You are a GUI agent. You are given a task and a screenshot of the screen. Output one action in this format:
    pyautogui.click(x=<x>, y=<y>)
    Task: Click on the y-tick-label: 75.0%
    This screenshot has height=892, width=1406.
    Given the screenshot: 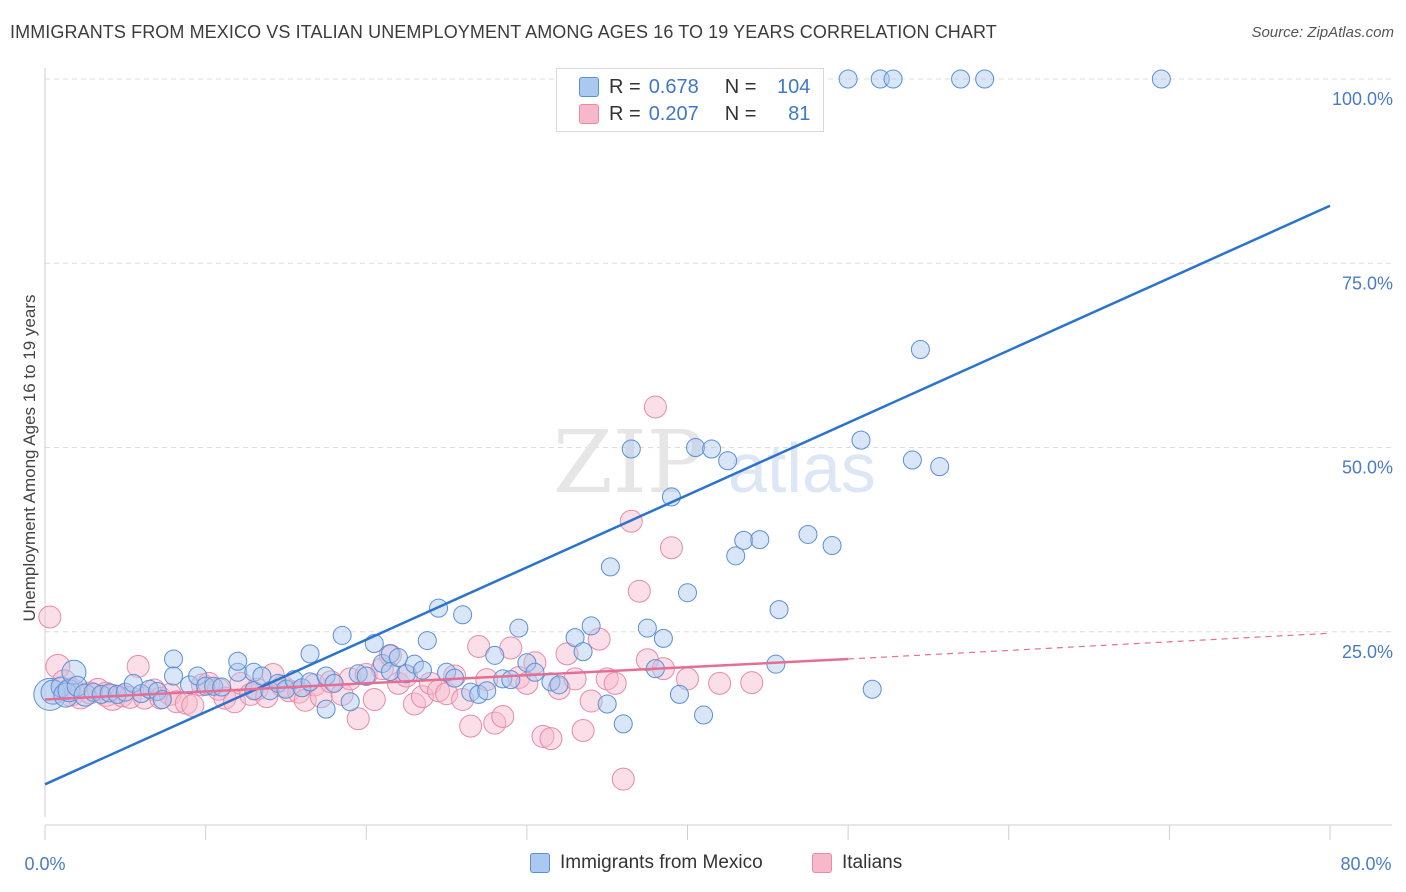 What is the action you would take?
    pyautogui.click(x=1367, y=283)
    